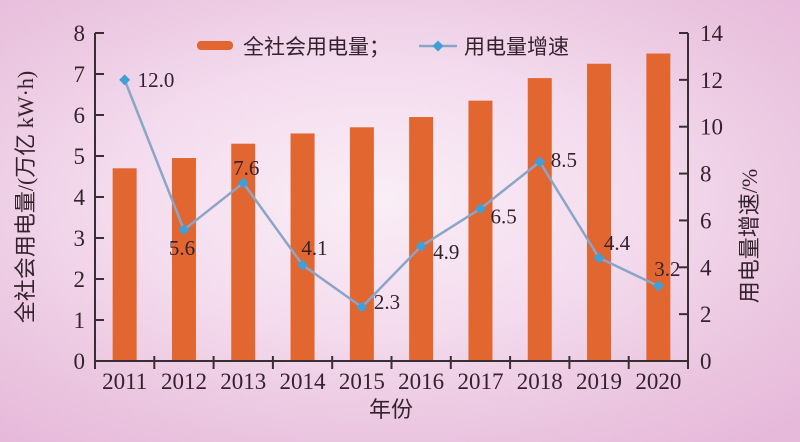 The height and width of the screenshot is (442, 800). Describe the element at coordinates (706, 314) in the screenshot. I see `right-tick-label: 2` at that location.